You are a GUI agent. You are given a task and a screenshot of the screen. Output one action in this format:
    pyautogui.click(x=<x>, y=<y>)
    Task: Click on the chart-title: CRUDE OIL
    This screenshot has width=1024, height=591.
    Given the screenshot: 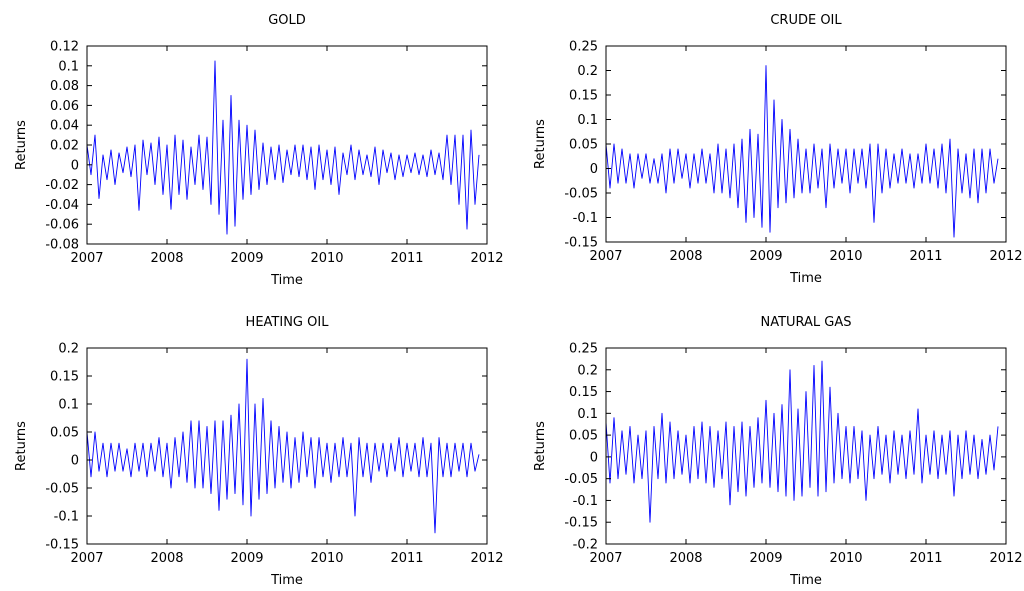 What is the action you would take?
    pyautogui.click(x=806, y=20)
    